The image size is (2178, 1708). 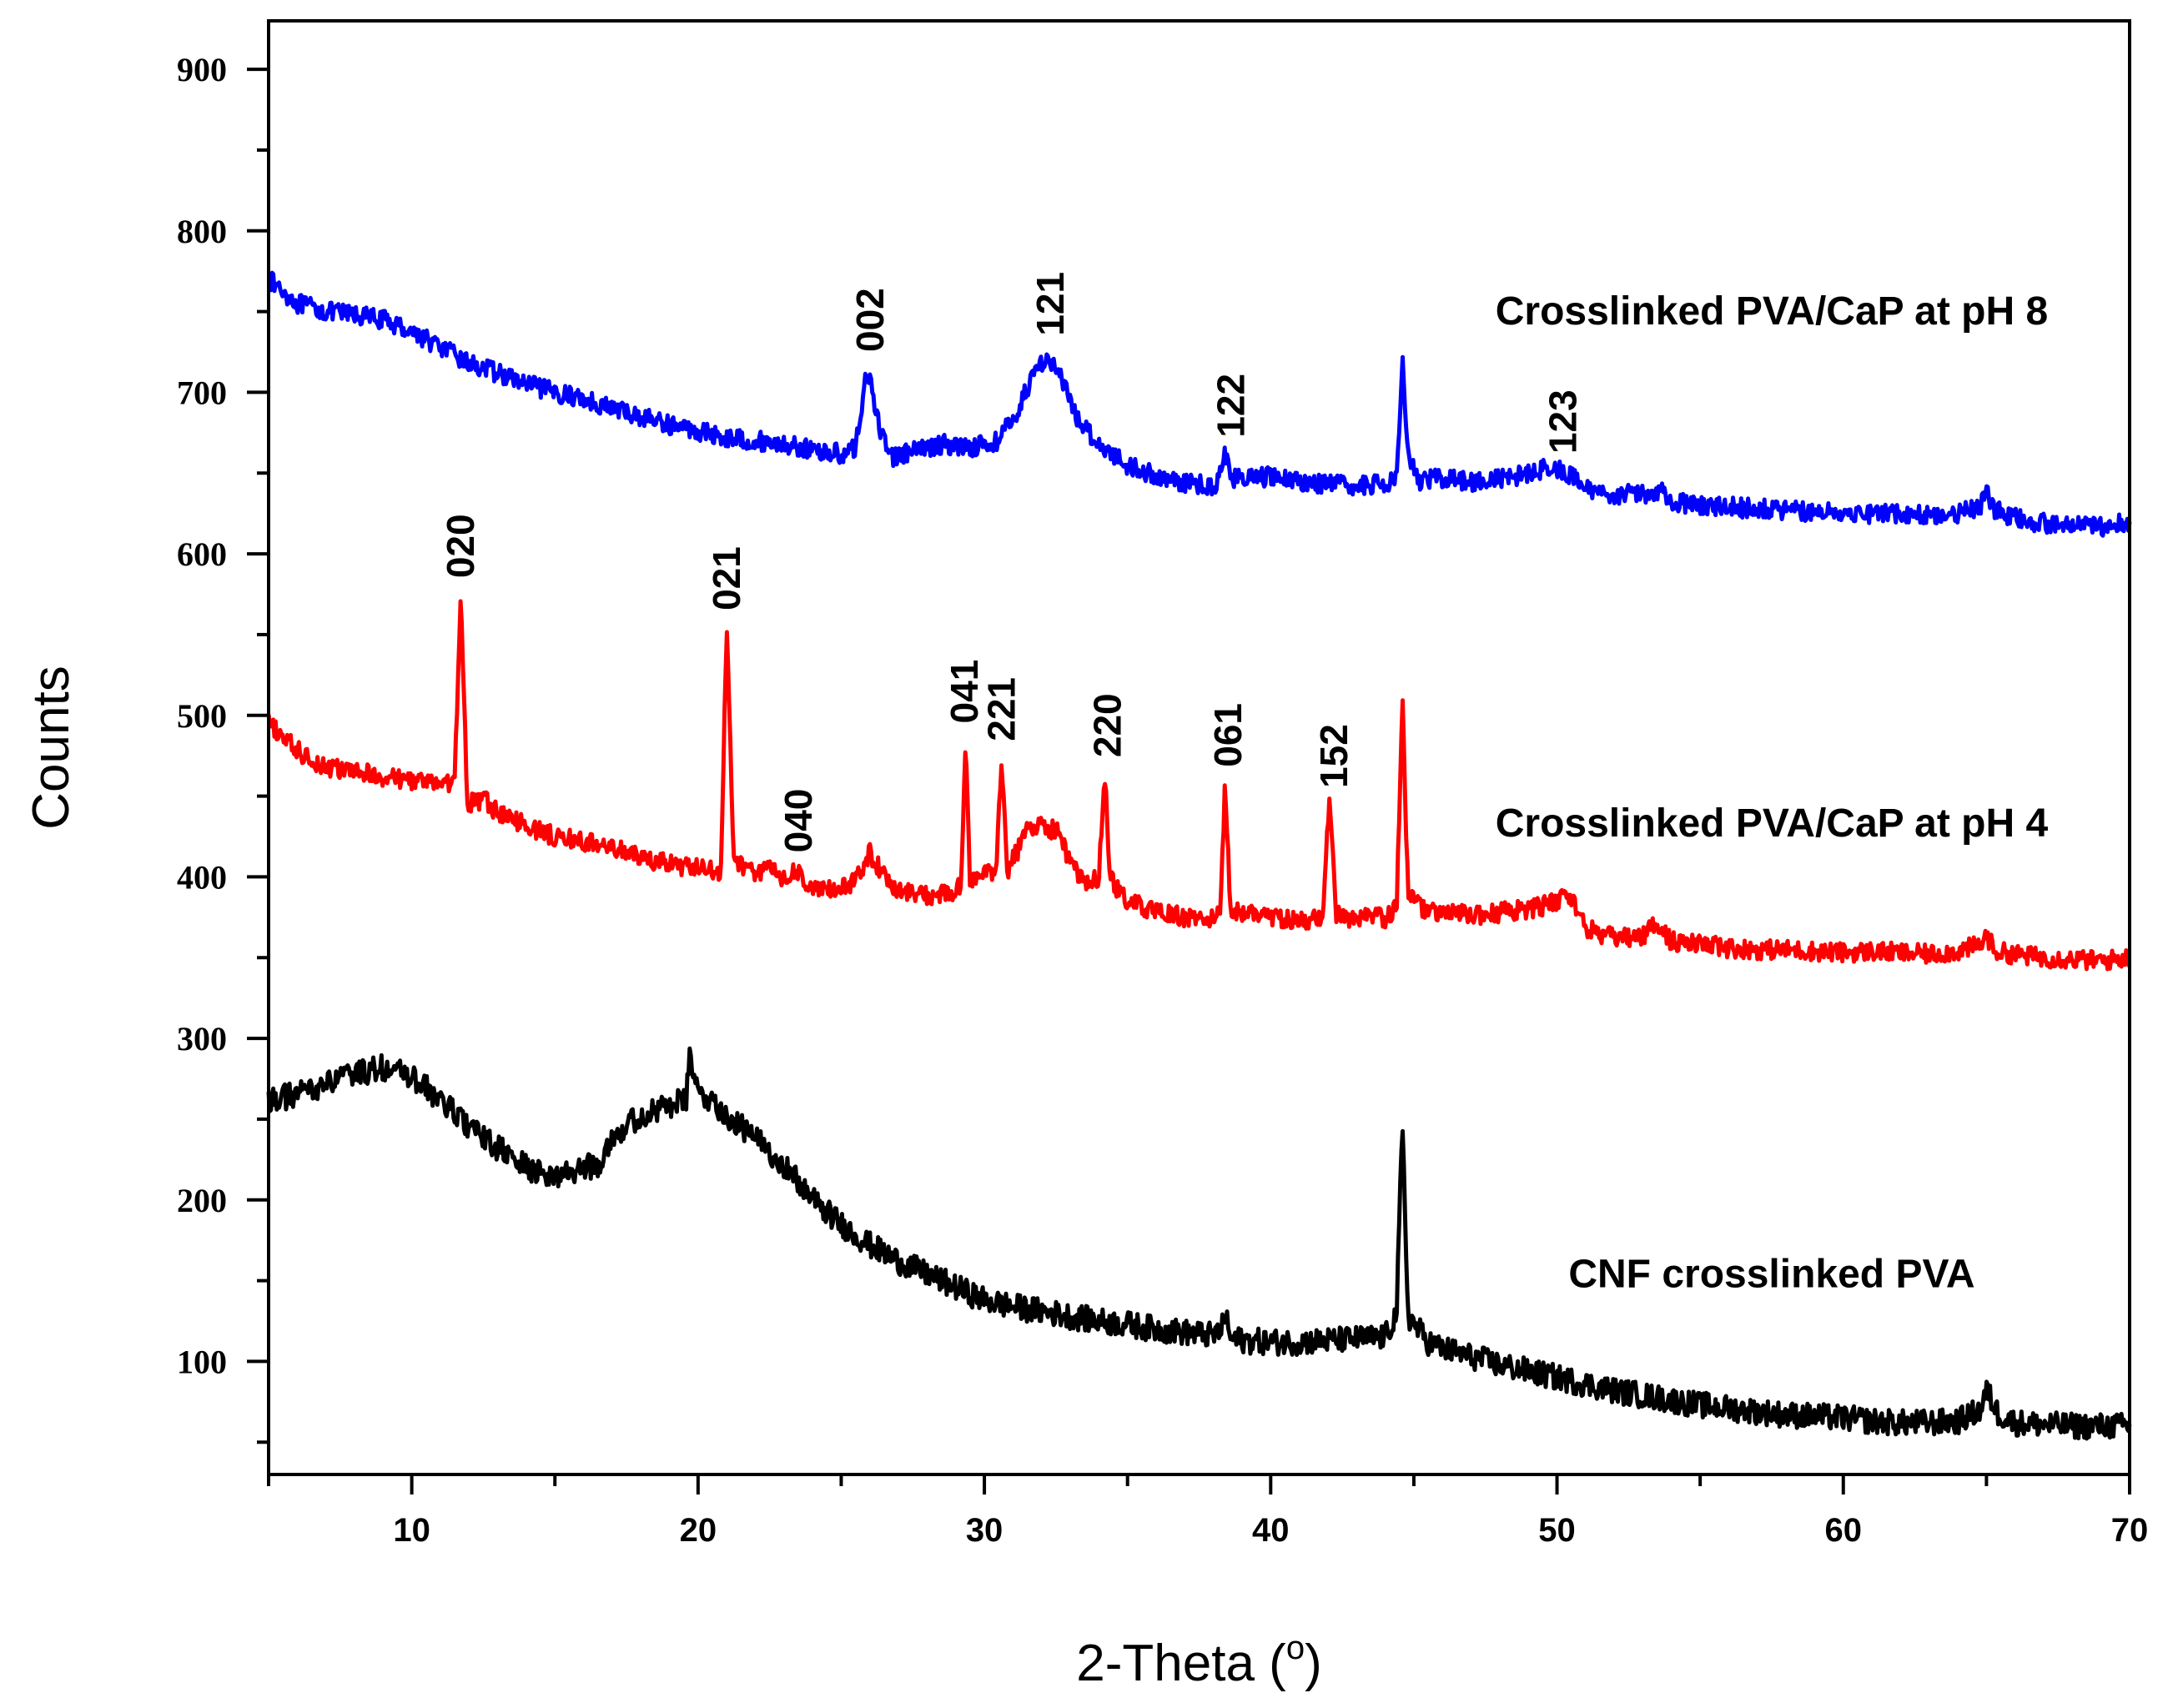 I want to click on x-tick-label: 50, so click(x=1557, y=1530).